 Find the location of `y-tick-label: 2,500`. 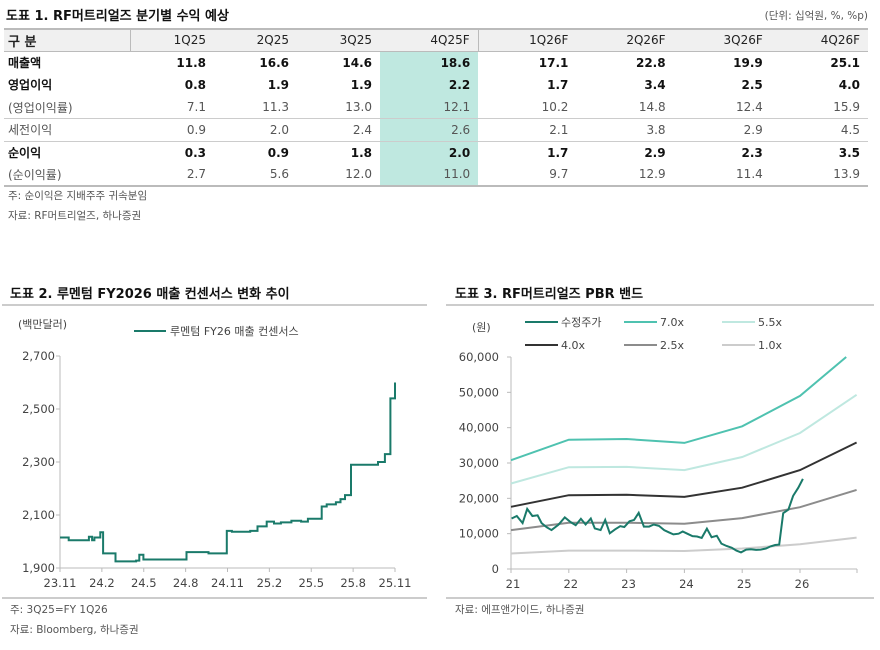

y-tick-label: 2,500 is located at coordinates (38, 409).